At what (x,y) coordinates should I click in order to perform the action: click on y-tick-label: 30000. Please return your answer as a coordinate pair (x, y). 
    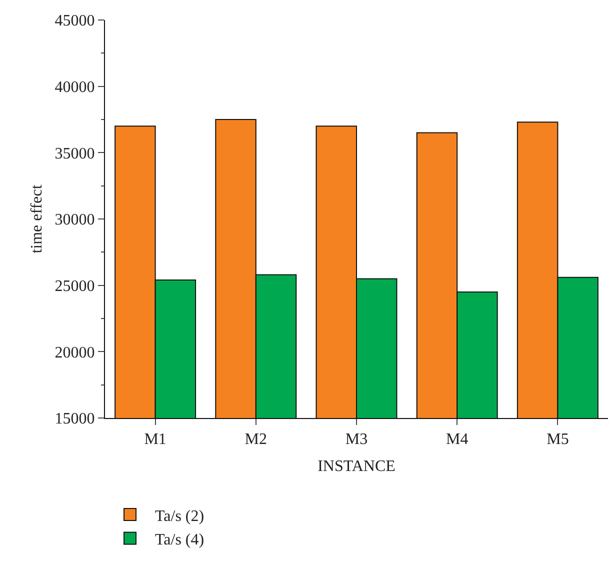
    Looking at the image, I should click on (74, 220).